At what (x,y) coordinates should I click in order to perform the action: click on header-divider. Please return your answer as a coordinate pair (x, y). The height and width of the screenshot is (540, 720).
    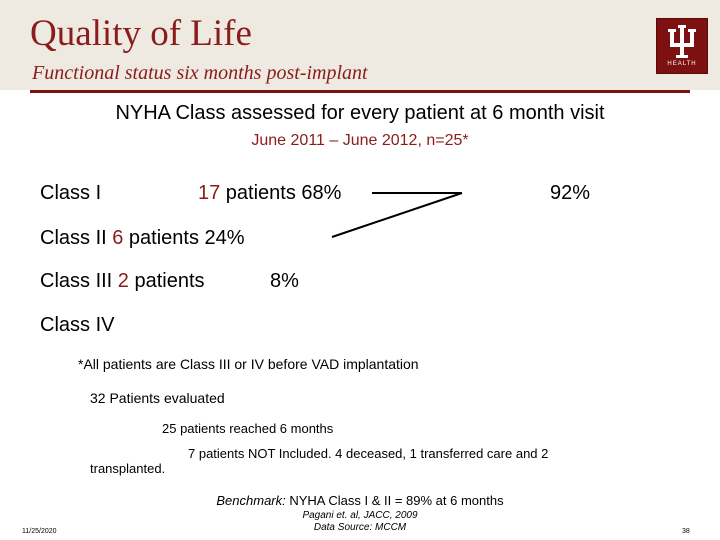
    Looking at the image, I should click on (360, 91).